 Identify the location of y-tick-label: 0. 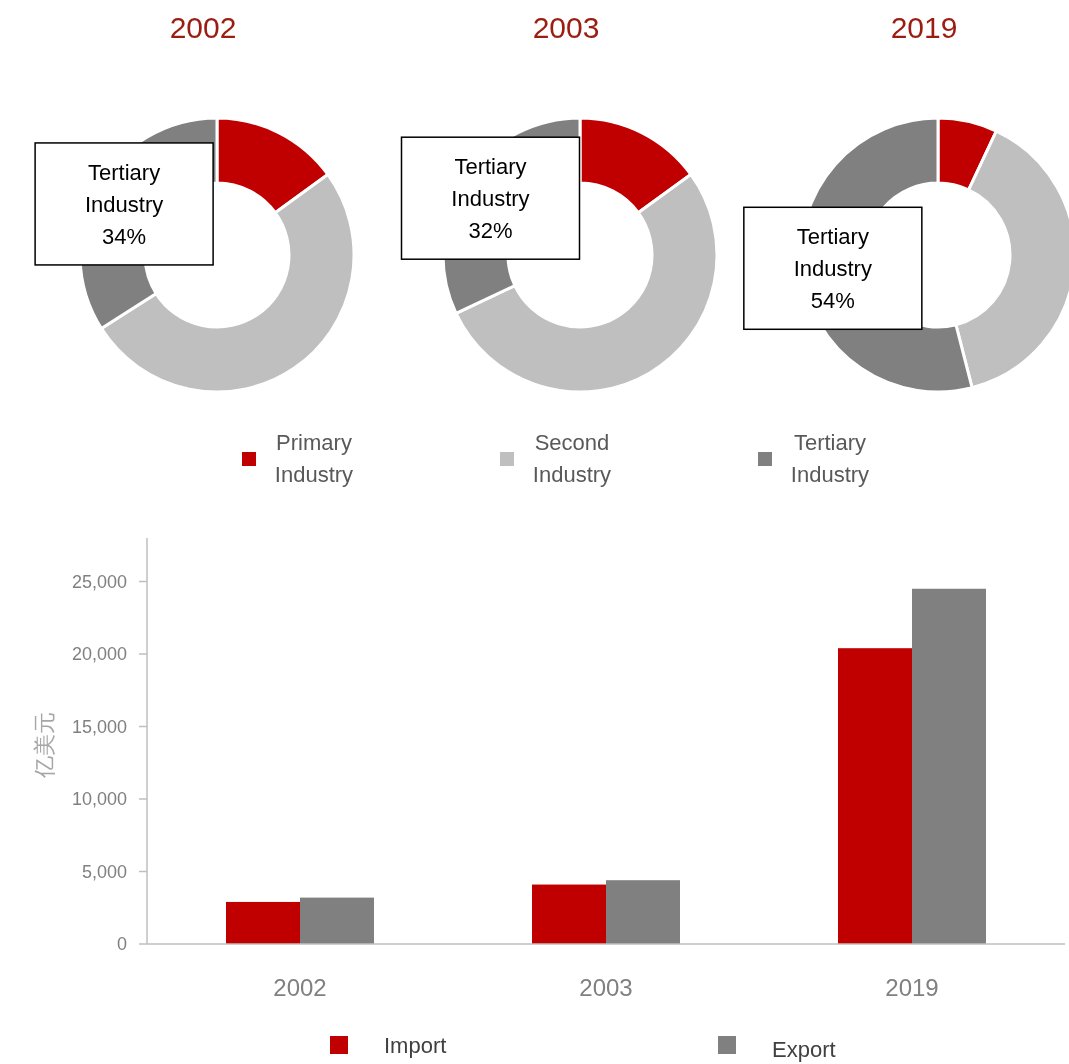
(121, 944).